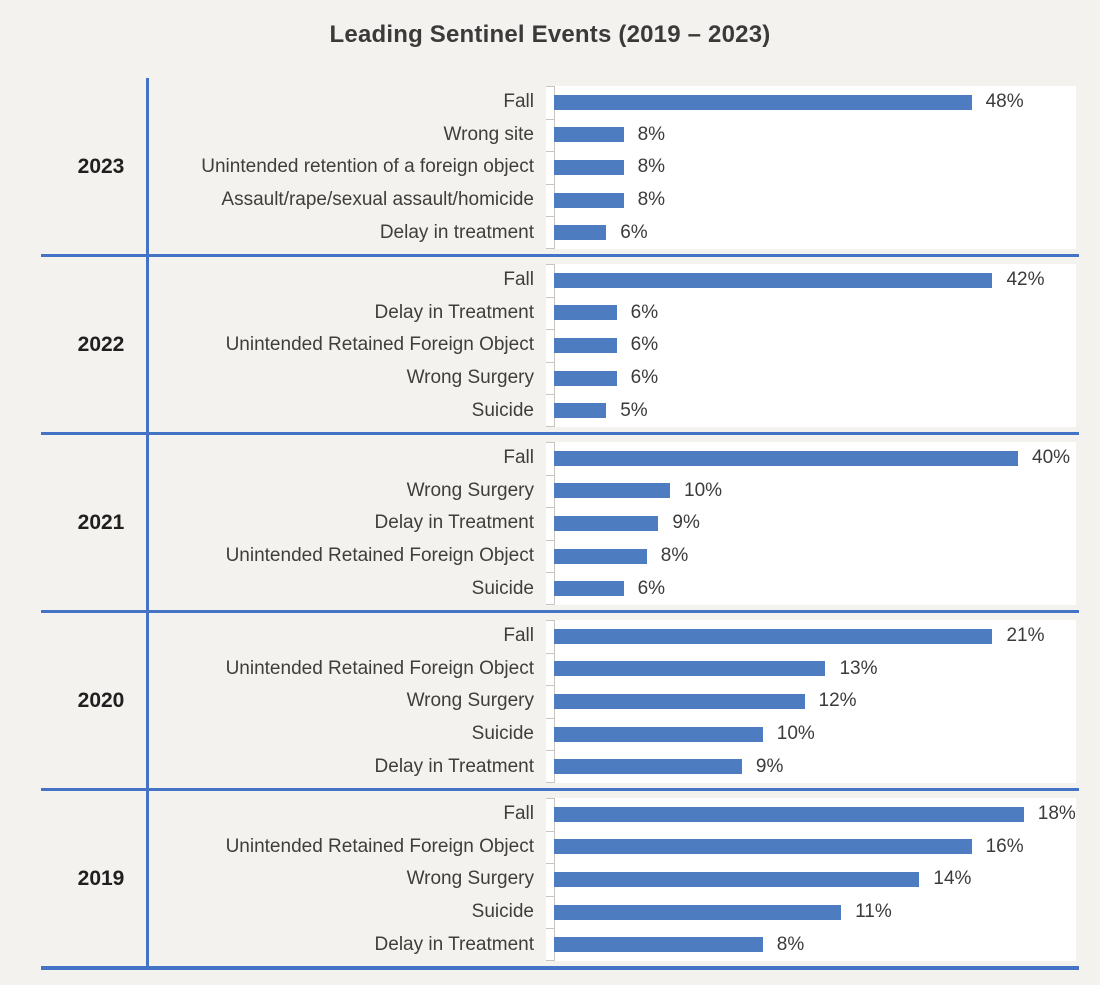 This screenshot has width=1100, height=985. Describe the element at coordinates (147, 523) in the screenshot. I see `year-axis-line` at that location.